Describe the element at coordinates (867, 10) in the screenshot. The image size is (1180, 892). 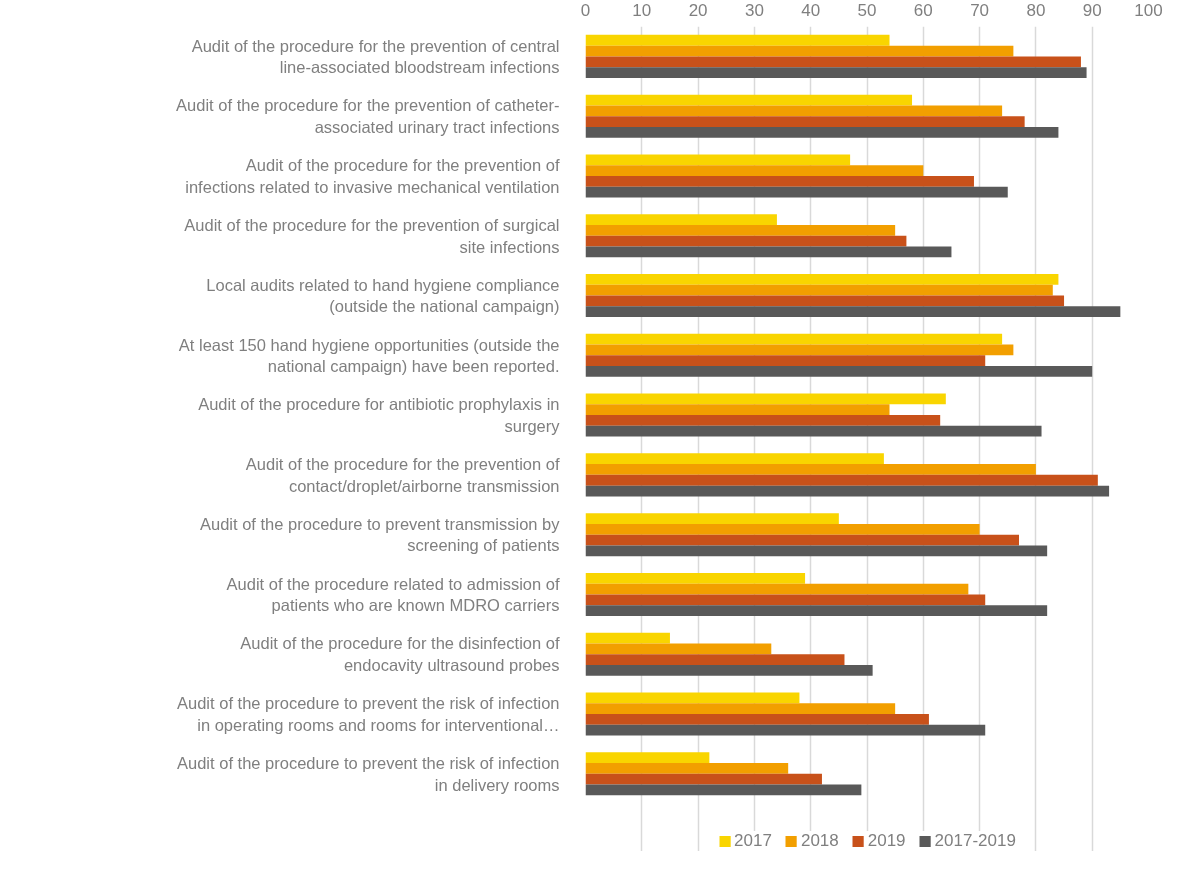
I see `x-tick-label: 50` at that location.